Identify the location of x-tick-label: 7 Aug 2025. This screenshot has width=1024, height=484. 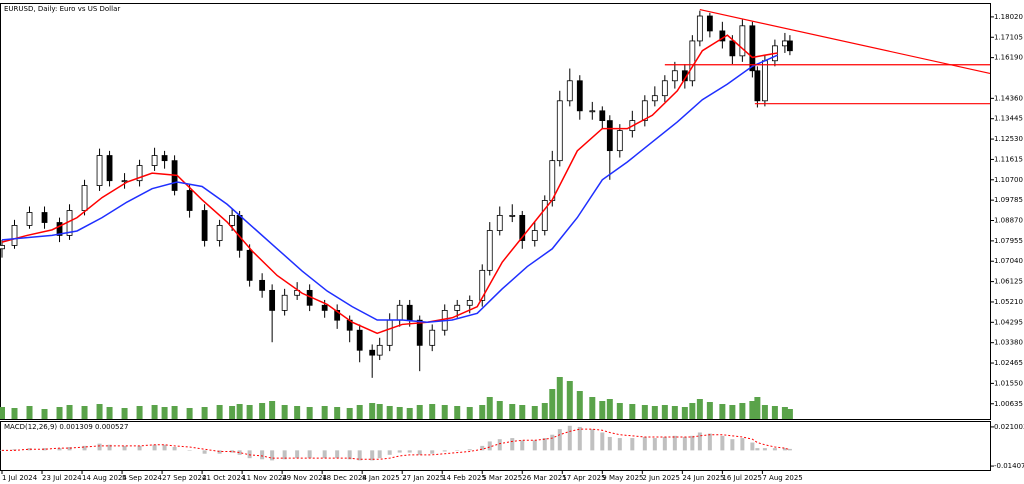
(782, 478).